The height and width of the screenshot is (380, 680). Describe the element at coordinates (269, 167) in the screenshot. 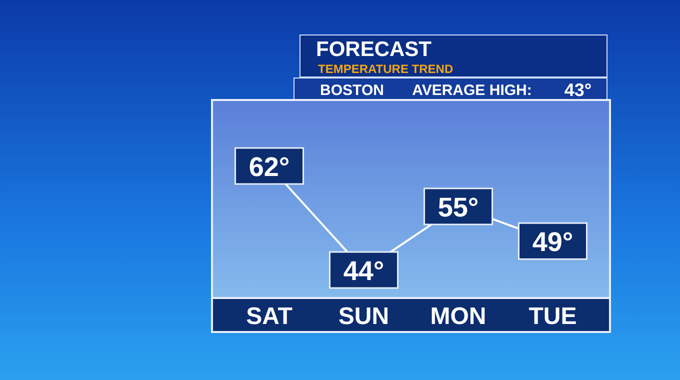

I see `data-label: 62°` at that location.